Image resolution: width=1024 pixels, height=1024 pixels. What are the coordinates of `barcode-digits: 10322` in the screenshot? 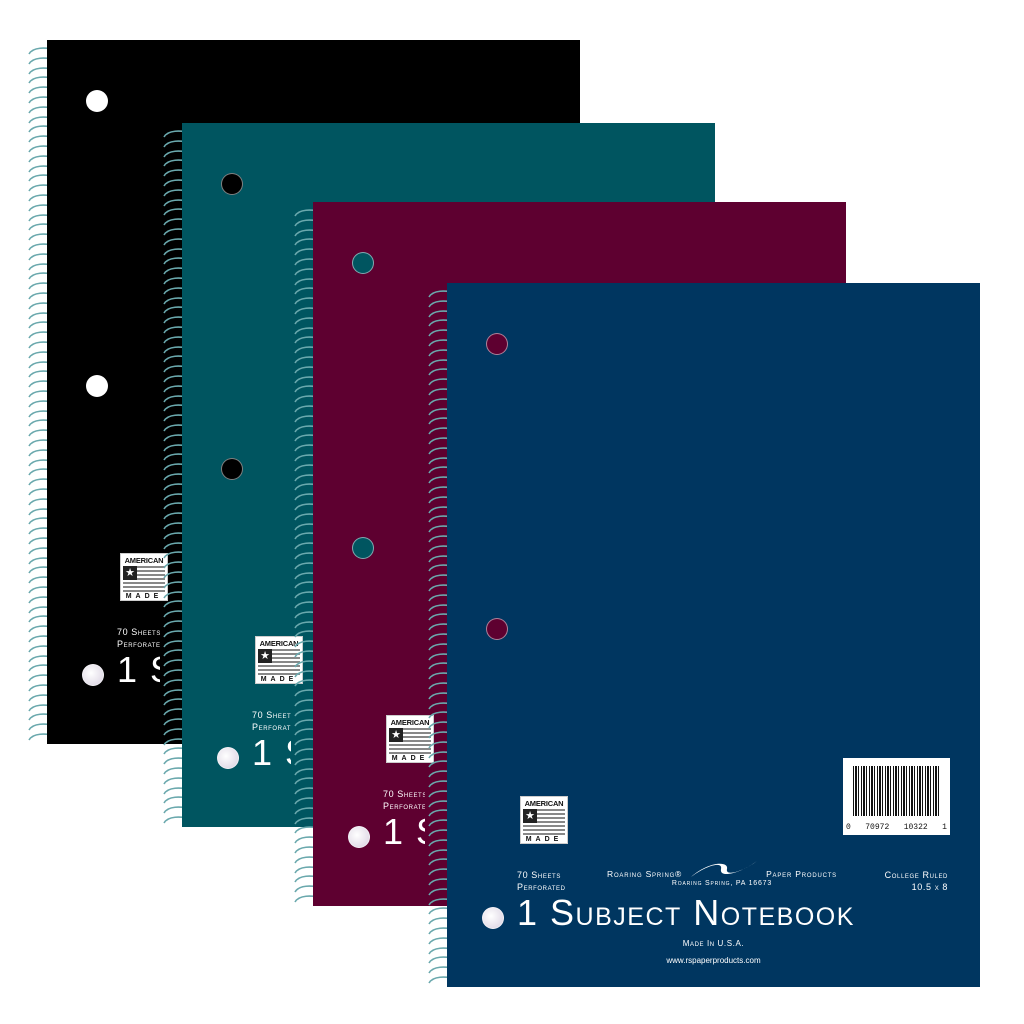 It's located at (915, 827).